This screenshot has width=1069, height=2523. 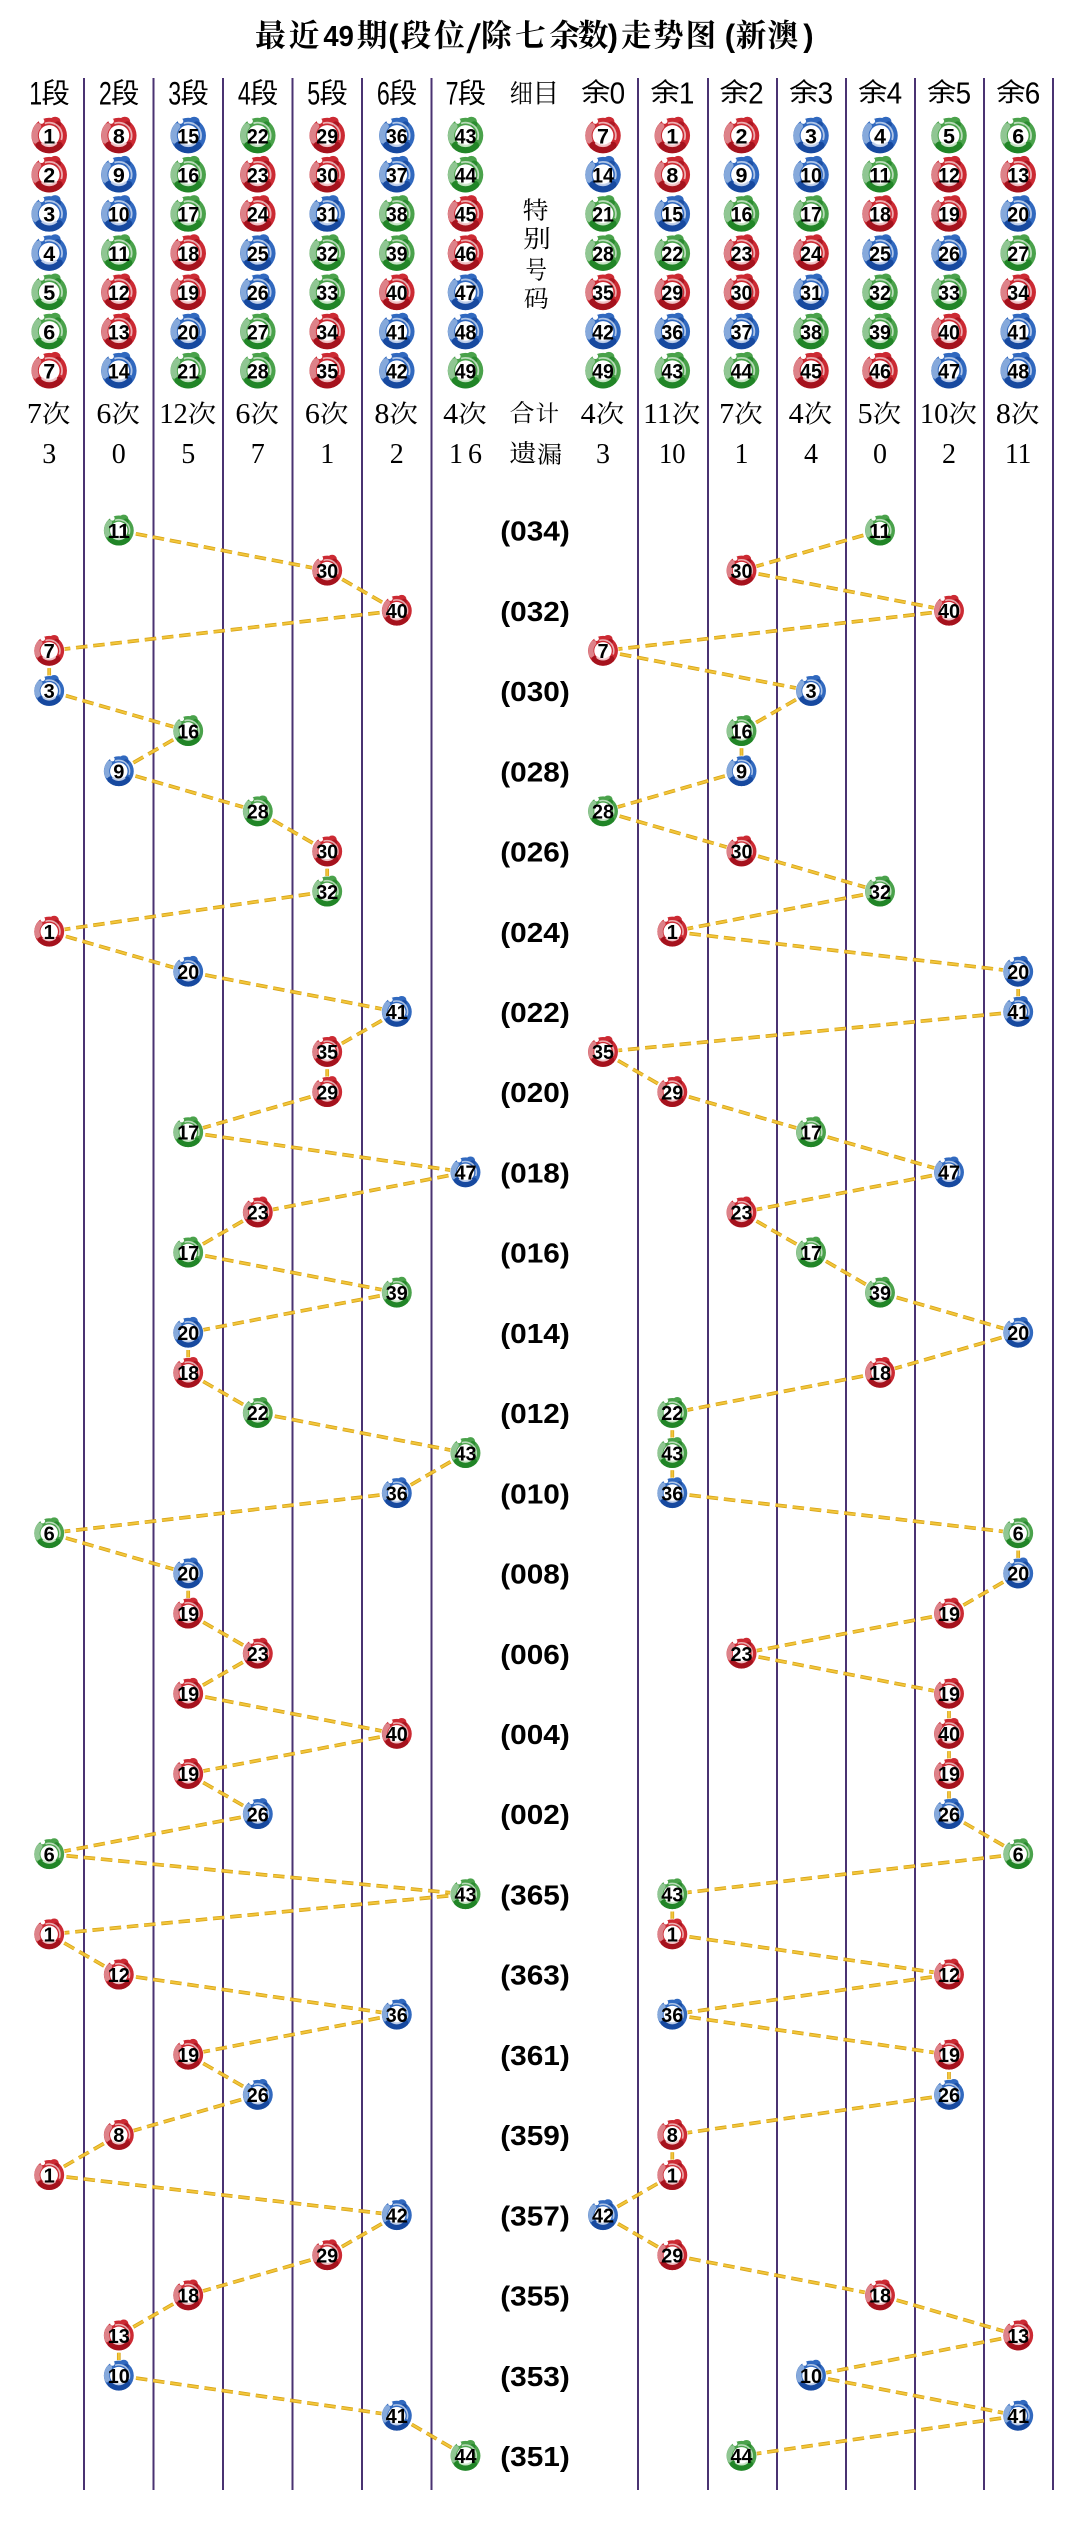 What do you see at coordinates (535, 771) in the screenshot?
I see `svg-text: (028)` at bounding box center [535, 771].